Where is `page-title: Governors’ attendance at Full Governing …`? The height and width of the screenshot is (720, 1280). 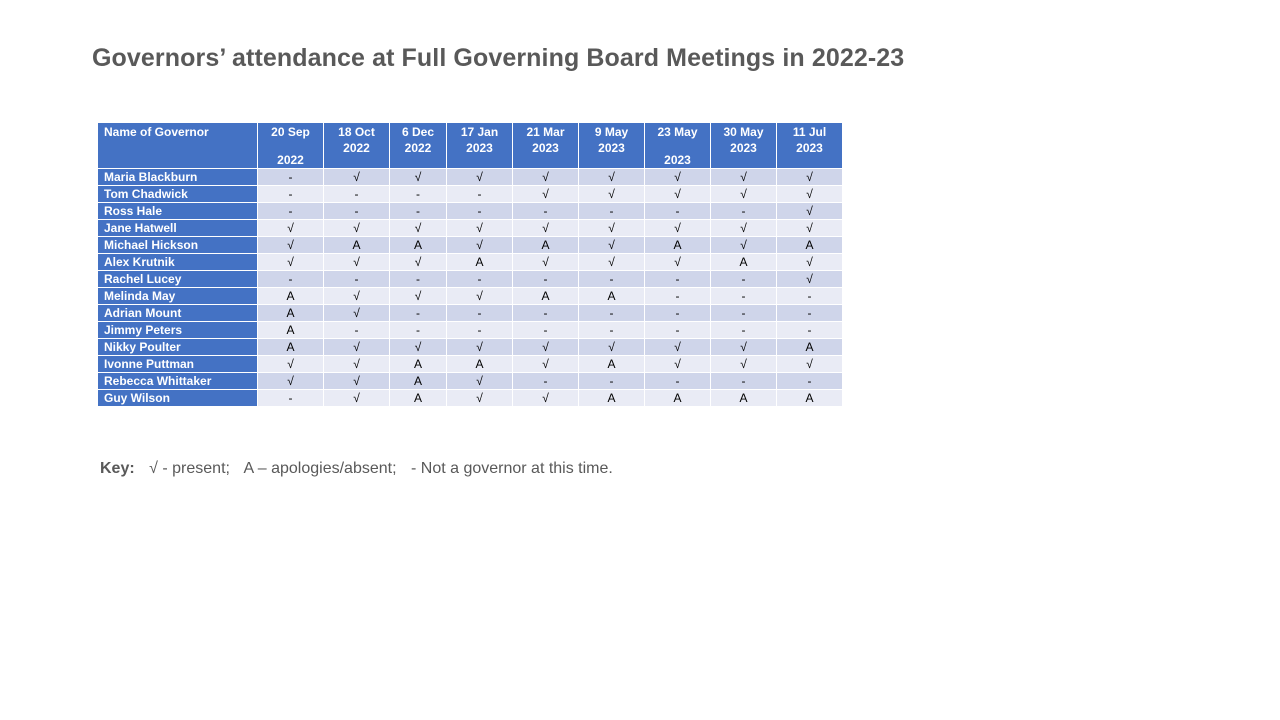 page-title: Governors’ attendance at Full Governing … is located at coordinates (498, 58).